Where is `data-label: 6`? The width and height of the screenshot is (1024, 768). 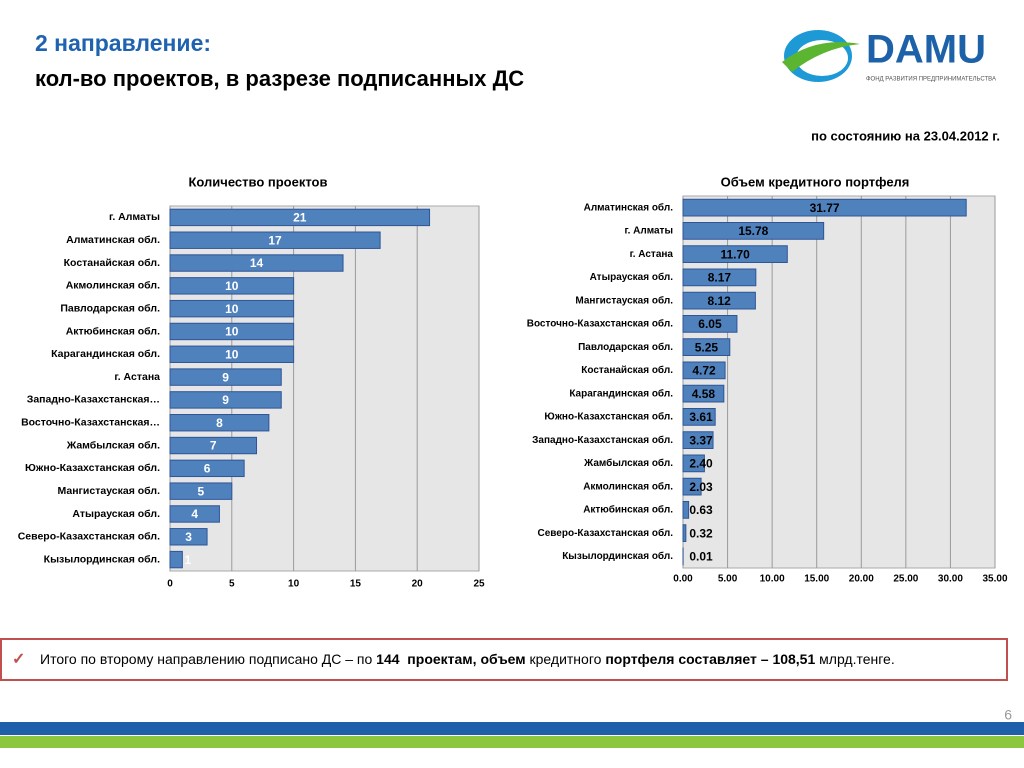
data-label: 6 is located at coordinates (207, 469).